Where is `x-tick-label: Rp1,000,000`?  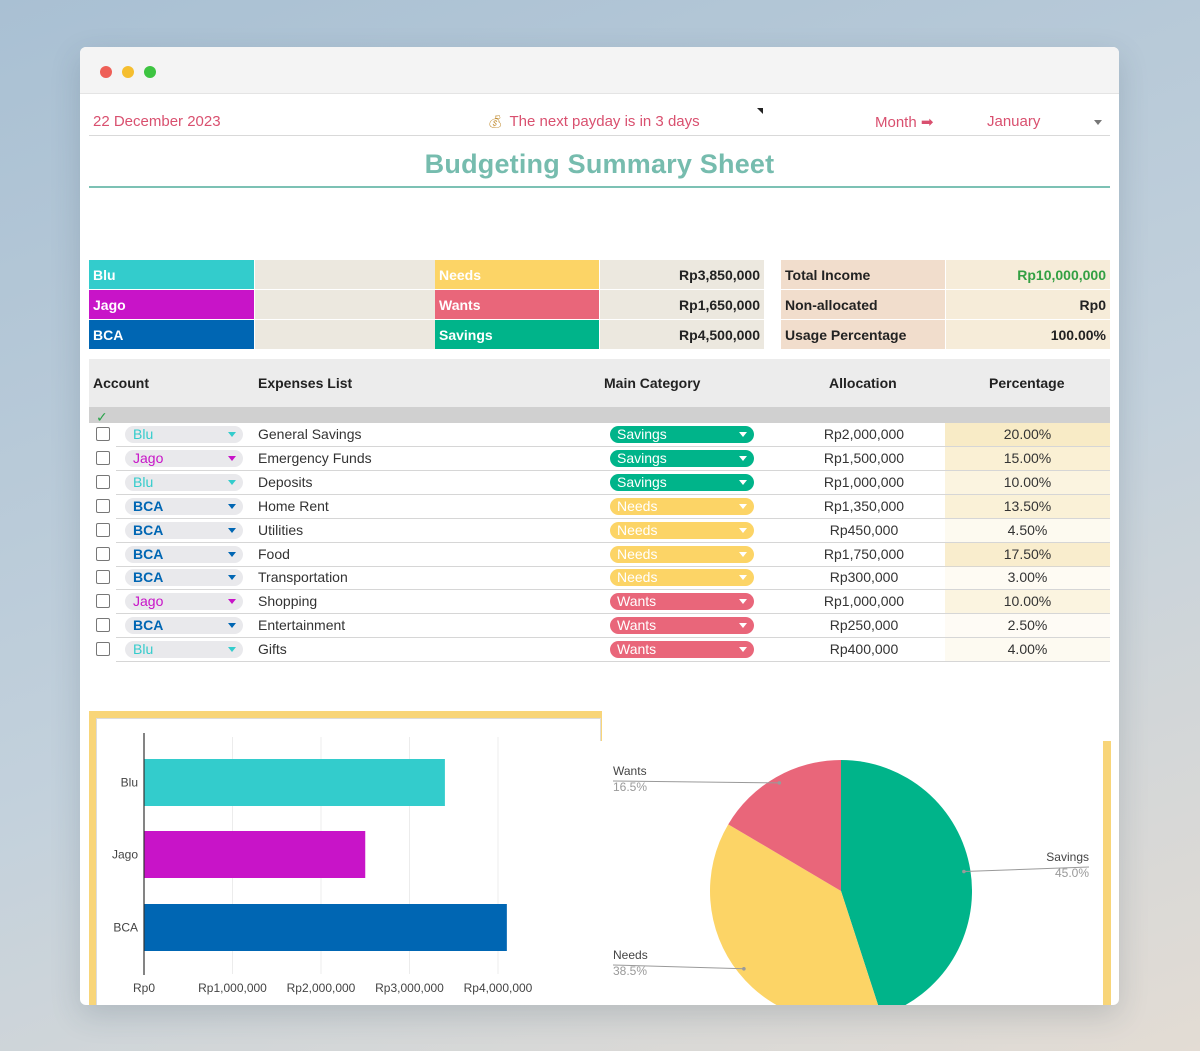
x-tick-label: Rp1,000,000 is located at coordinates (232, 988).